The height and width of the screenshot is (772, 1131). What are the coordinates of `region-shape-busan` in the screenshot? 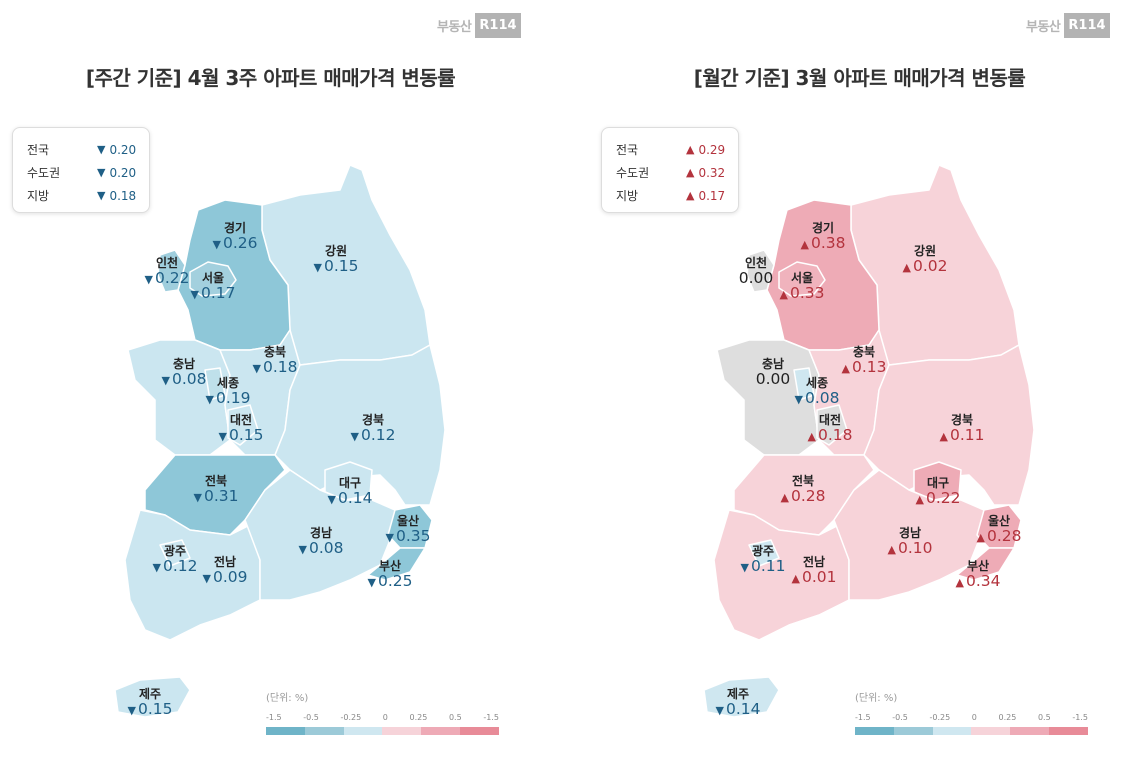 It's located at (396, 564).